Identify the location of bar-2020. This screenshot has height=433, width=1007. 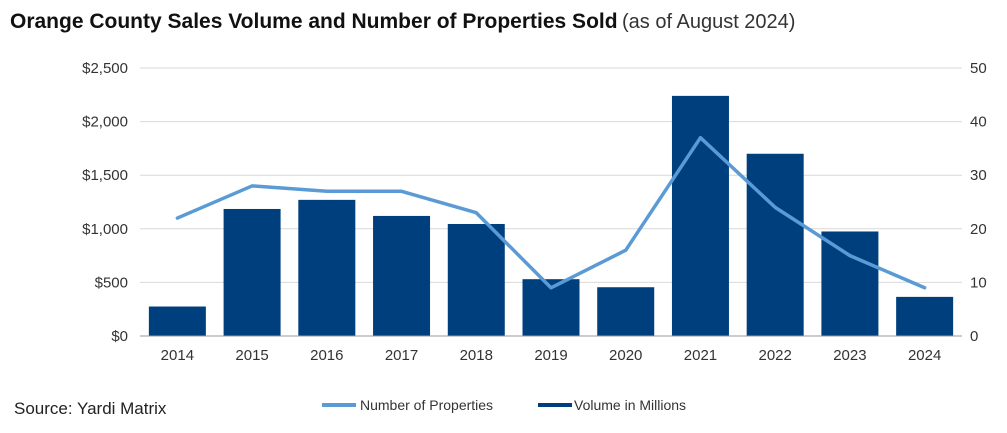
(626, 311).